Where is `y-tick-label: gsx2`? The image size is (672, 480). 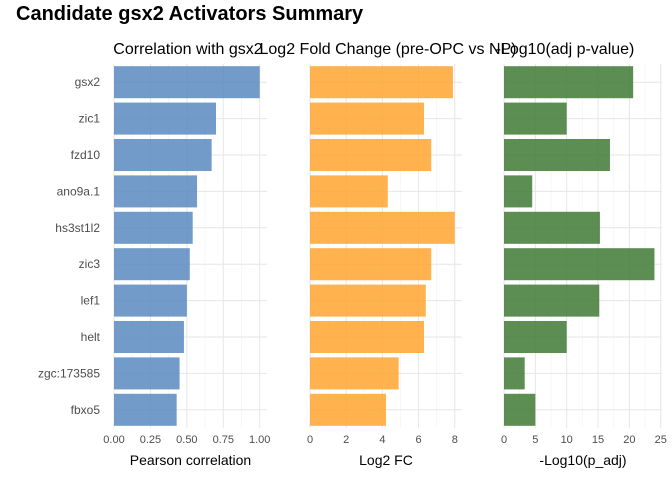 y-tick-label: gsx2 is located at coordinates (88, 82).